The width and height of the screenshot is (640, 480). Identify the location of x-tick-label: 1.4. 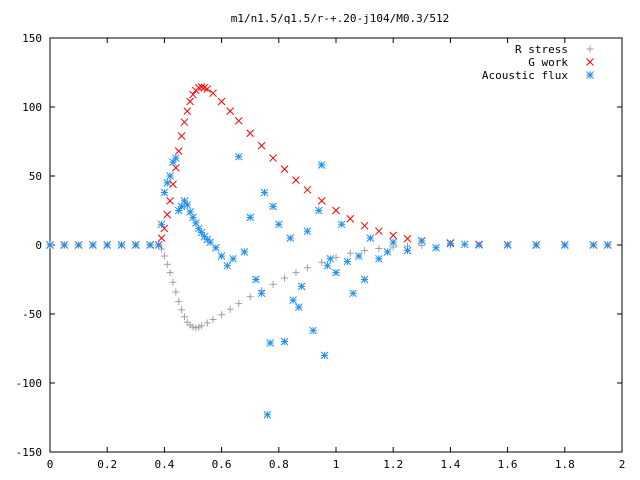
(450, 464).